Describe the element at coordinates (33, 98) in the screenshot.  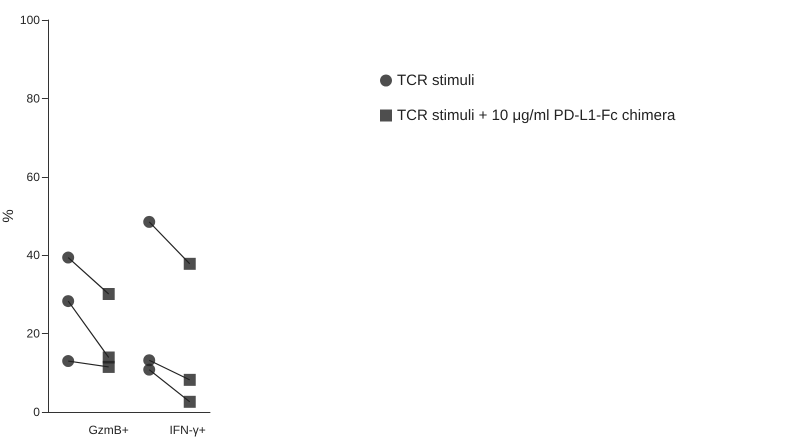
I see `y-tick-label: 80` at that location.